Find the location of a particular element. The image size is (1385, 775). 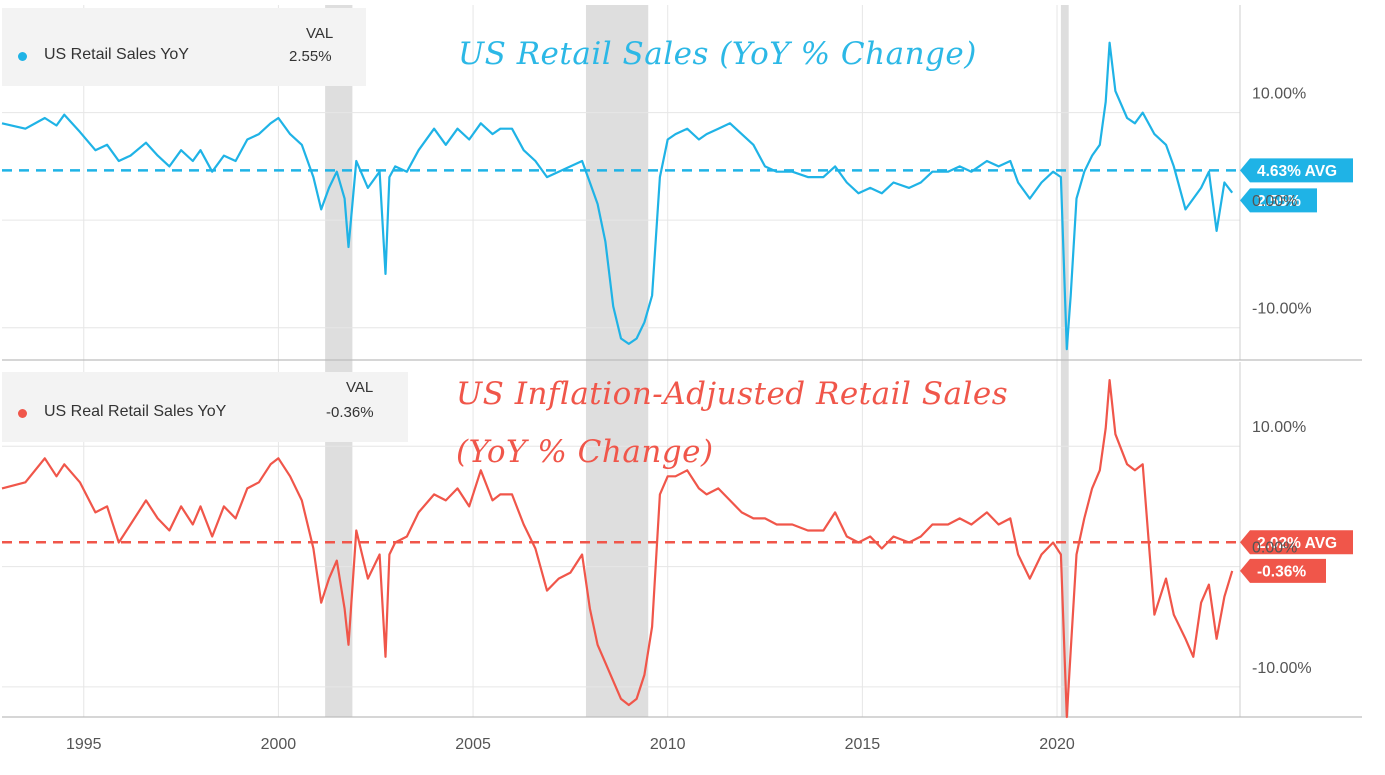

legend-top-series-name: US Retail Sales YoY is located at coordinates (116, 54).